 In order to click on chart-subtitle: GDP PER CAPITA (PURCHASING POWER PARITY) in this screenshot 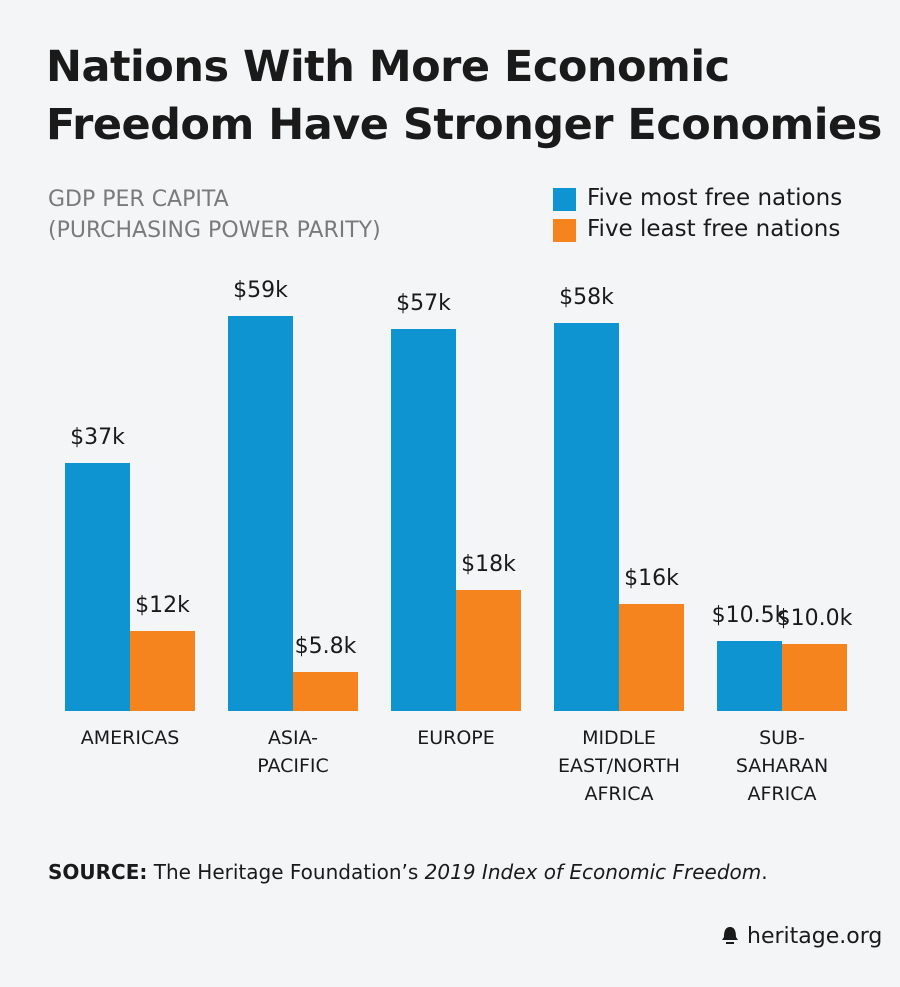, I will do `click(214, 215)`.